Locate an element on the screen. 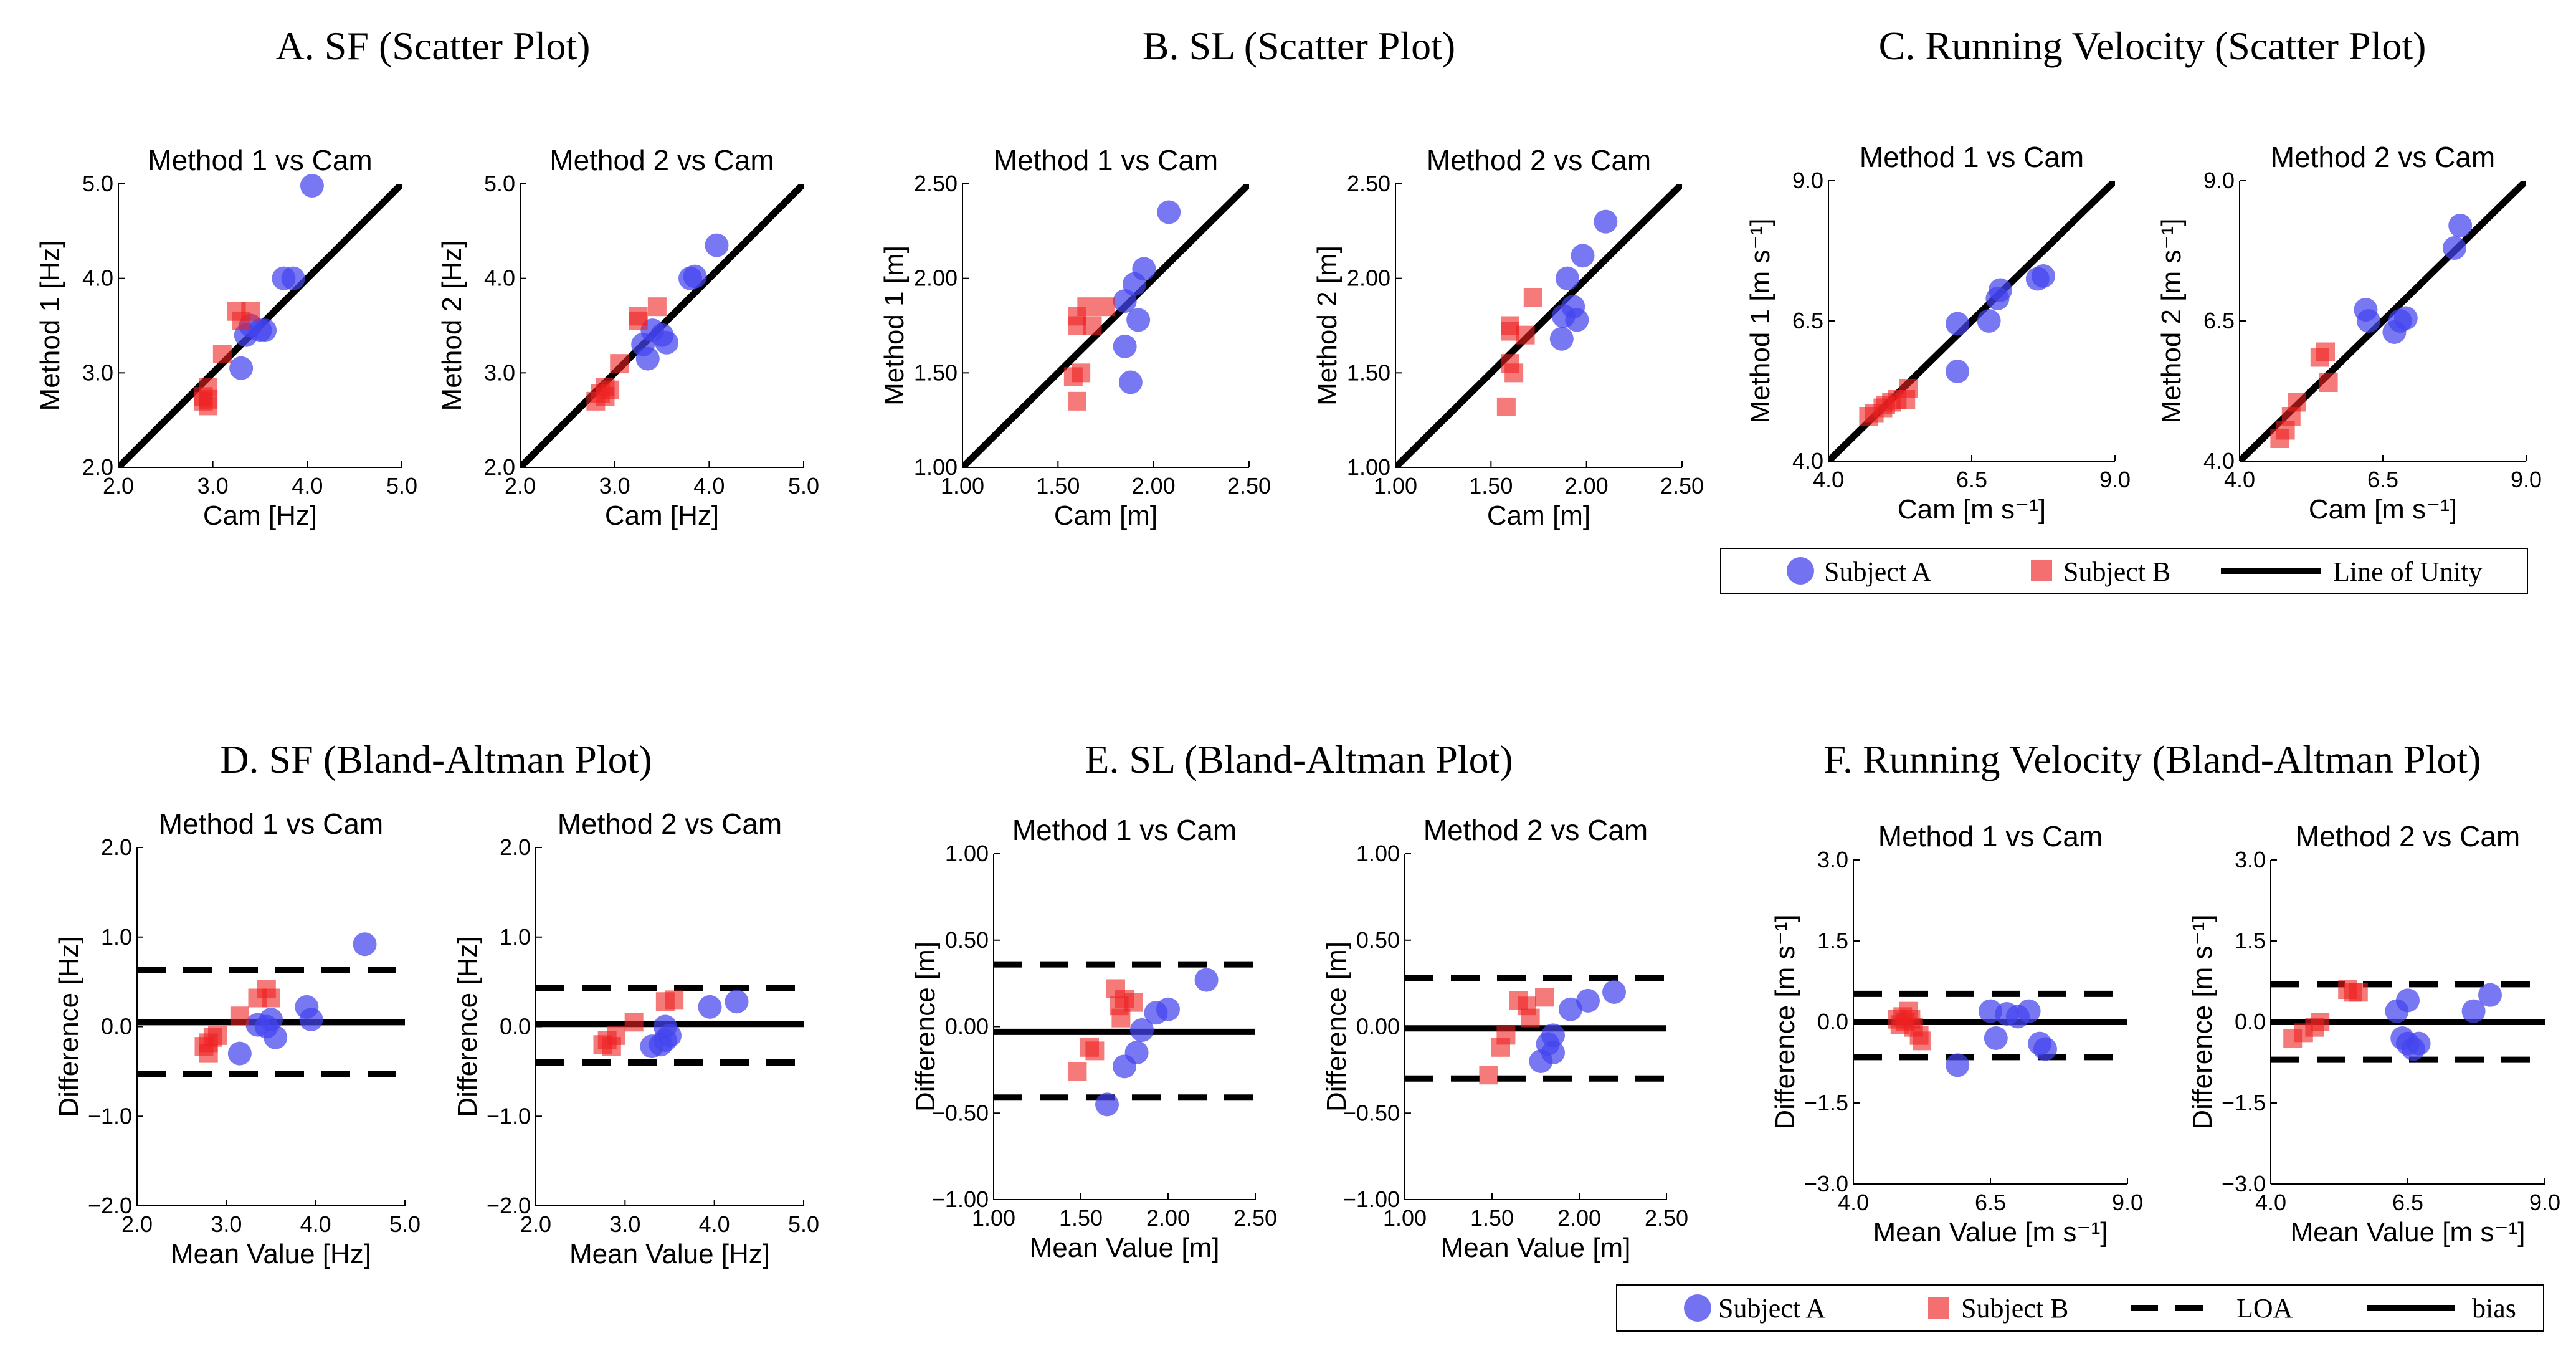 The height and width of the screenshot is (1351, 2576). ba-legend: Subject A Subject B LOA bias is located at coordinates (2080, 1308).